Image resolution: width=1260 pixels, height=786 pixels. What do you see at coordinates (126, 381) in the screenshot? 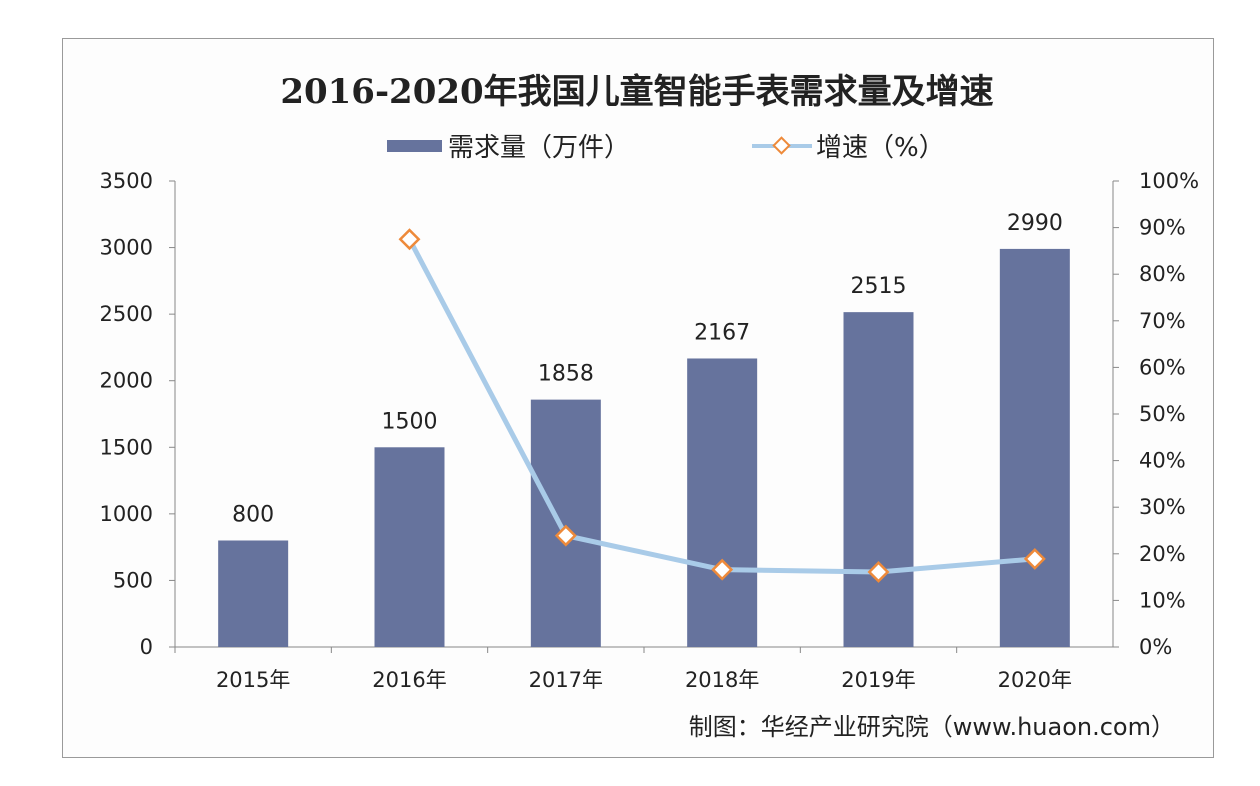
I see `y-tick-label: 2000` at bounding box center [126, 381].